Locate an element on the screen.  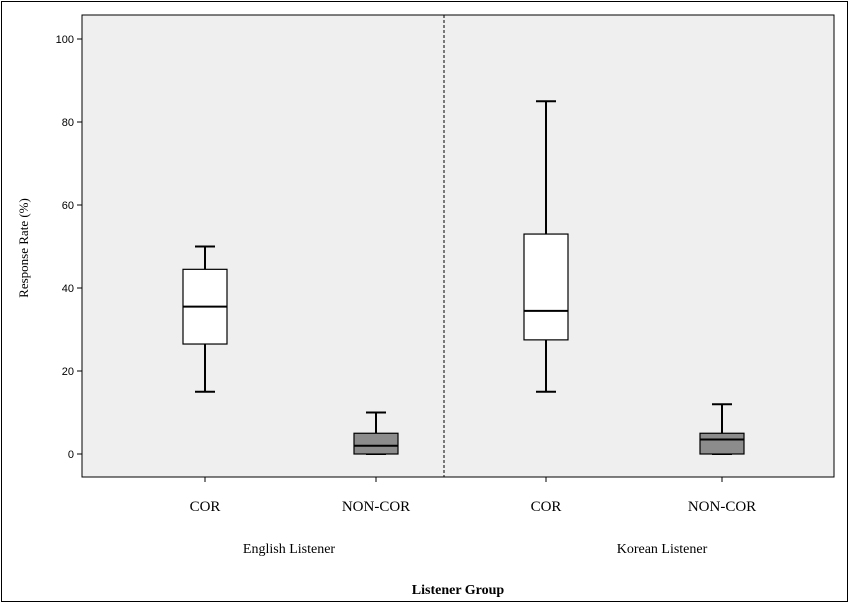
box-cor-english is located at coordinates (205, 319).